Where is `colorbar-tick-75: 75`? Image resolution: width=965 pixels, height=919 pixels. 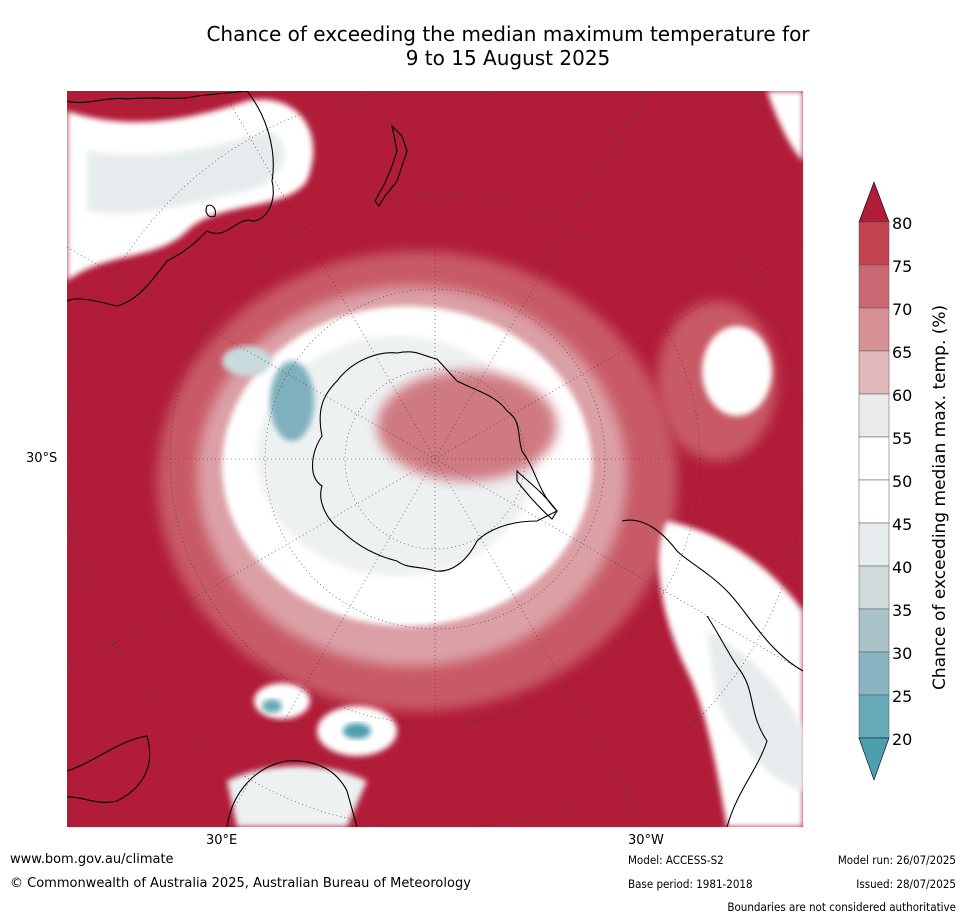 colorbar-tick-75: 75 is located at coordinates (902, 266).